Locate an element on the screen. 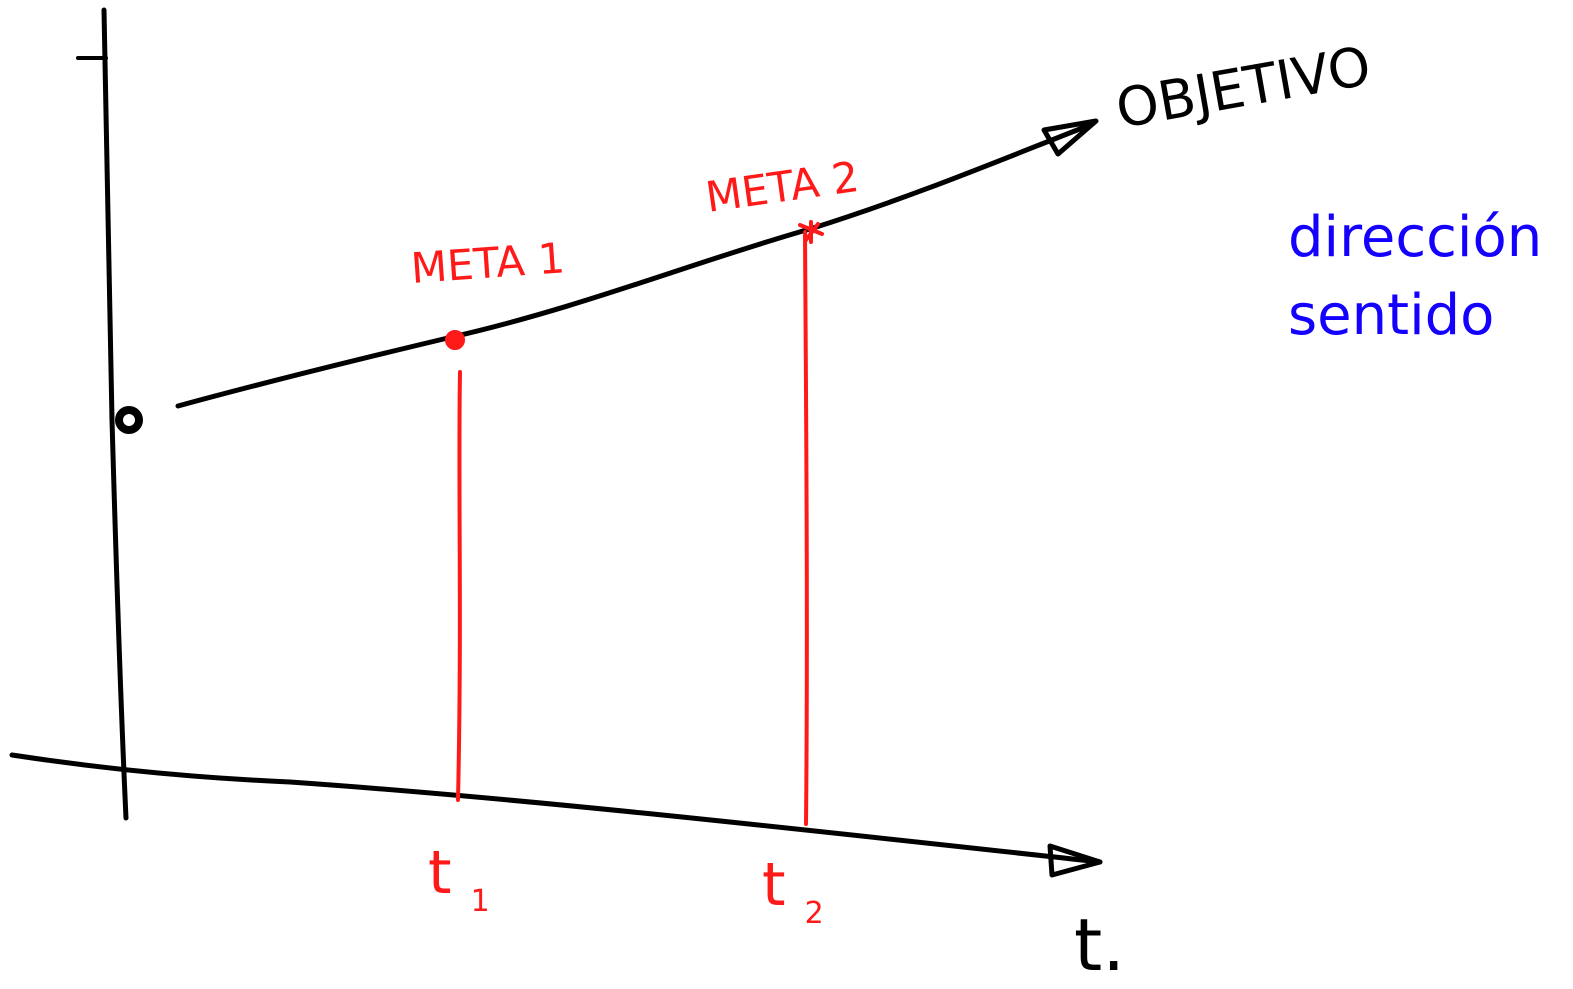 This screenshot has width=1573, height=989. t2-base: t is located at coordinates (774, 885).